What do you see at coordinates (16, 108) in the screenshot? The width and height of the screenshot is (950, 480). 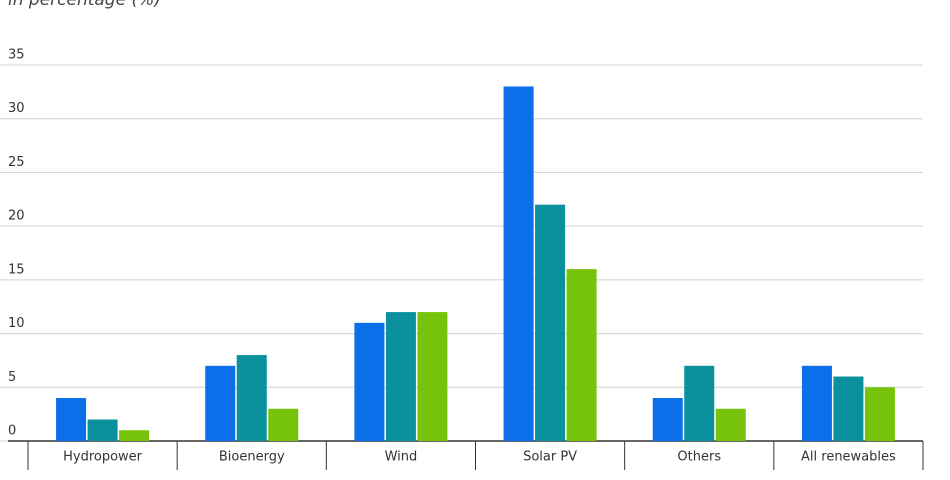 I see `y-tick-label: 30` at bounding box center [16, 108].